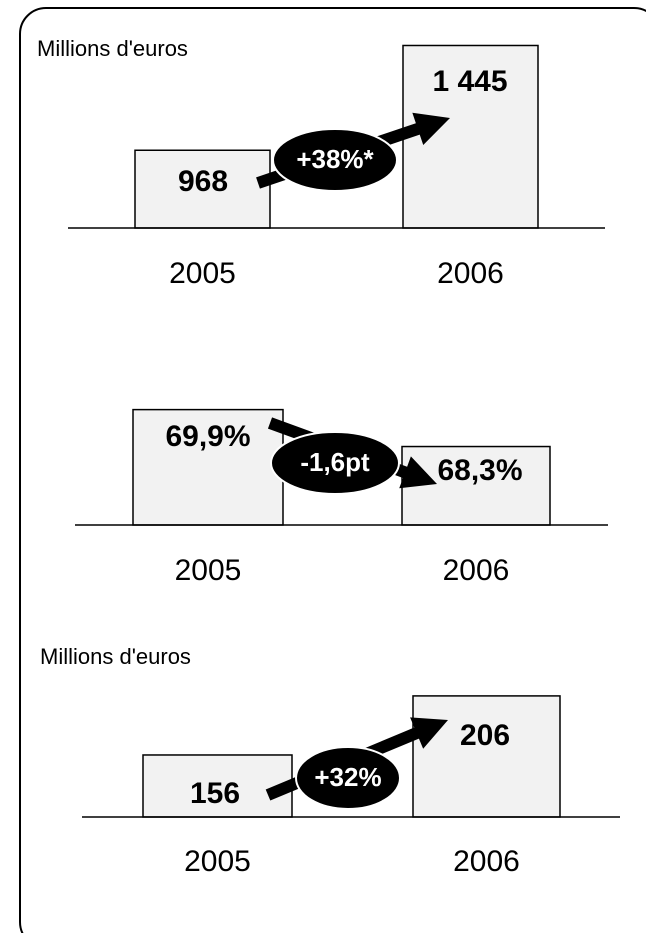 This screenshot has height=933, width=646. What do you see at coordinates (207, 436) in the screenshot?
I see `value-label: 69,9%` at bounding box center [207, 436].